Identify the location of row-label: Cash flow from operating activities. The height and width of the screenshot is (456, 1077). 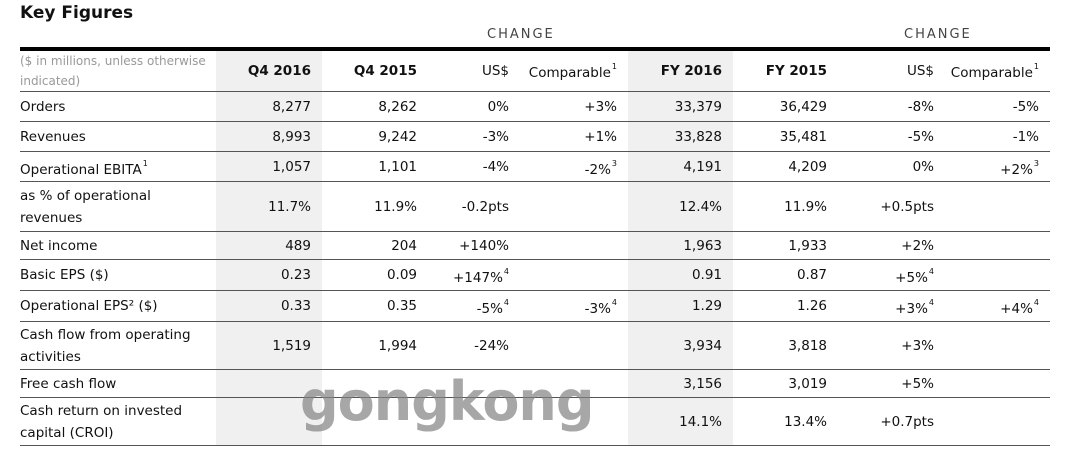
(118, 345).